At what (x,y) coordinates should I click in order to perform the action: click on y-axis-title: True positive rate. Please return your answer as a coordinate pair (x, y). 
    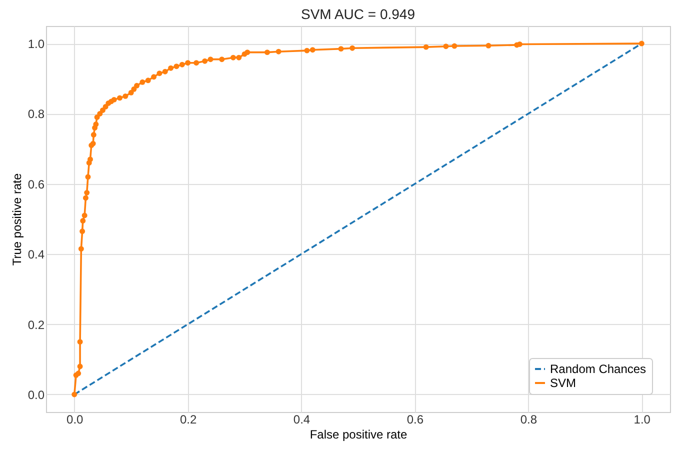
    Looking at the image, I should click on (17, 219).